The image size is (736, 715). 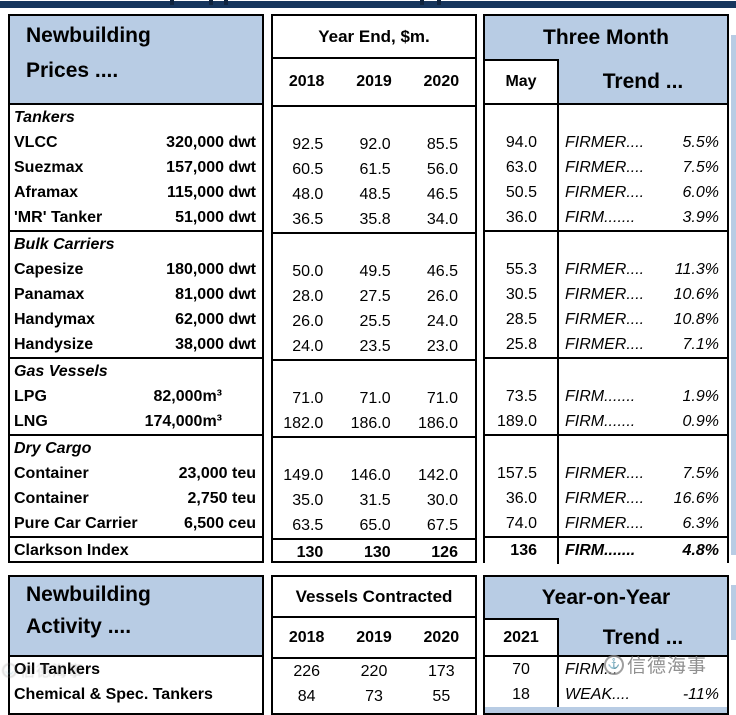 I want to click on price-2018: 48.0, so click(x=308, y=194).